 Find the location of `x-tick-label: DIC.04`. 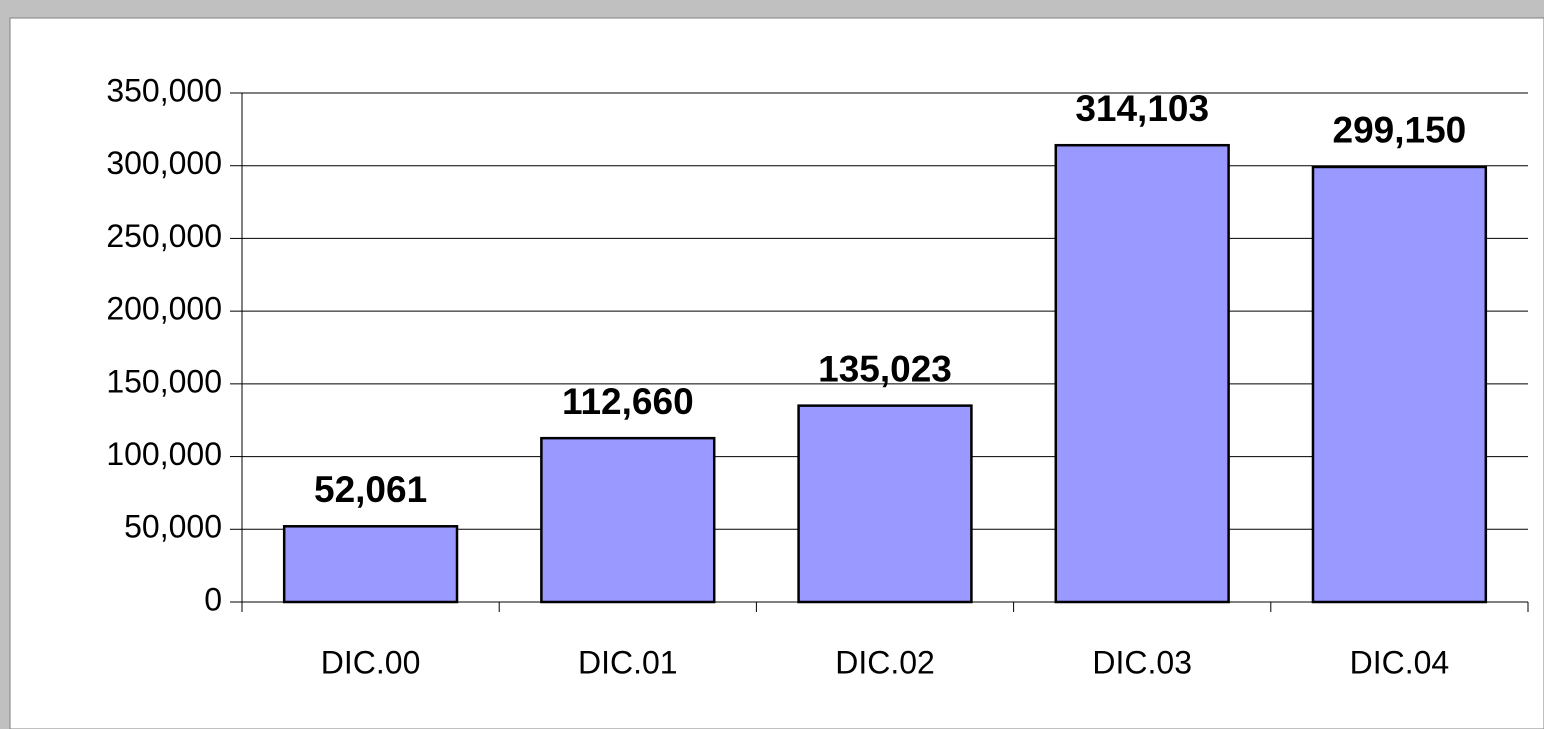

x-tick-label: DIC.04 is located at coordinates (1400, 662).